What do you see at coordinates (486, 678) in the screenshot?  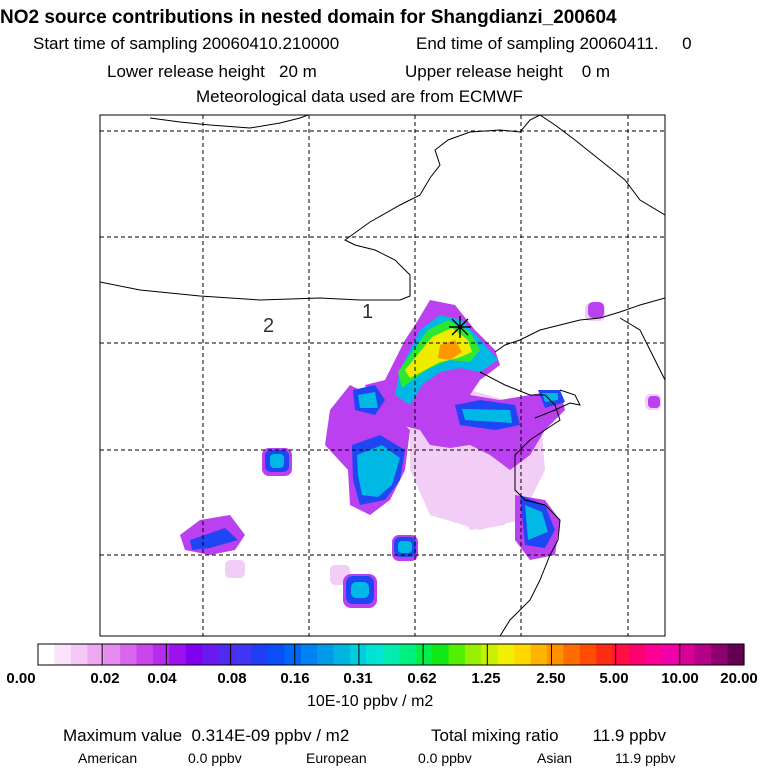 I see `colorbar-tick: 1.25` at bounding box center [486, 678].